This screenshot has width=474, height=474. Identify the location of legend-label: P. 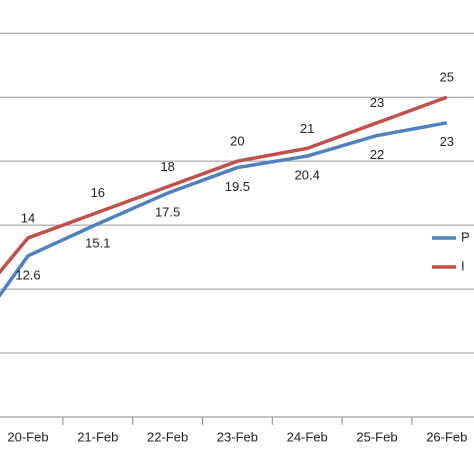
(465, 236).